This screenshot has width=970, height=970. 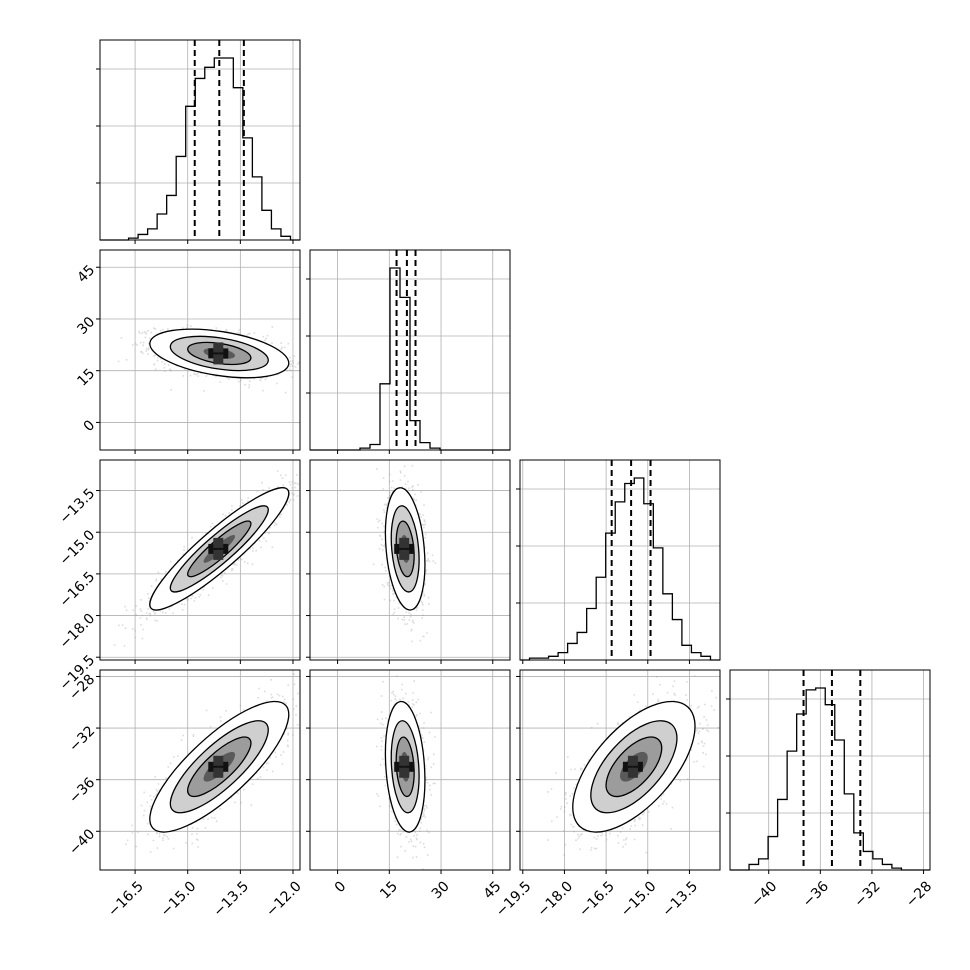 What do you see at coordinates (284, 899) in the screenshot?
I see `x-tick-label: −12.0` at bounding box center [284, 899].